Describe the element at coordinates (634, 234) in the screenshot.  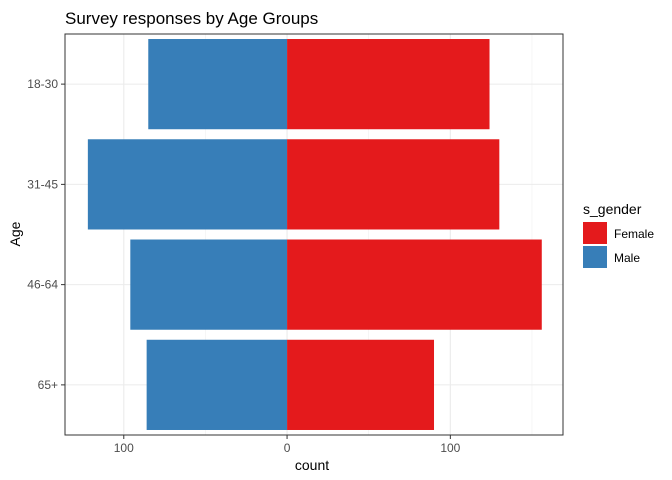
I see `legend-label-female: Female` at that location.